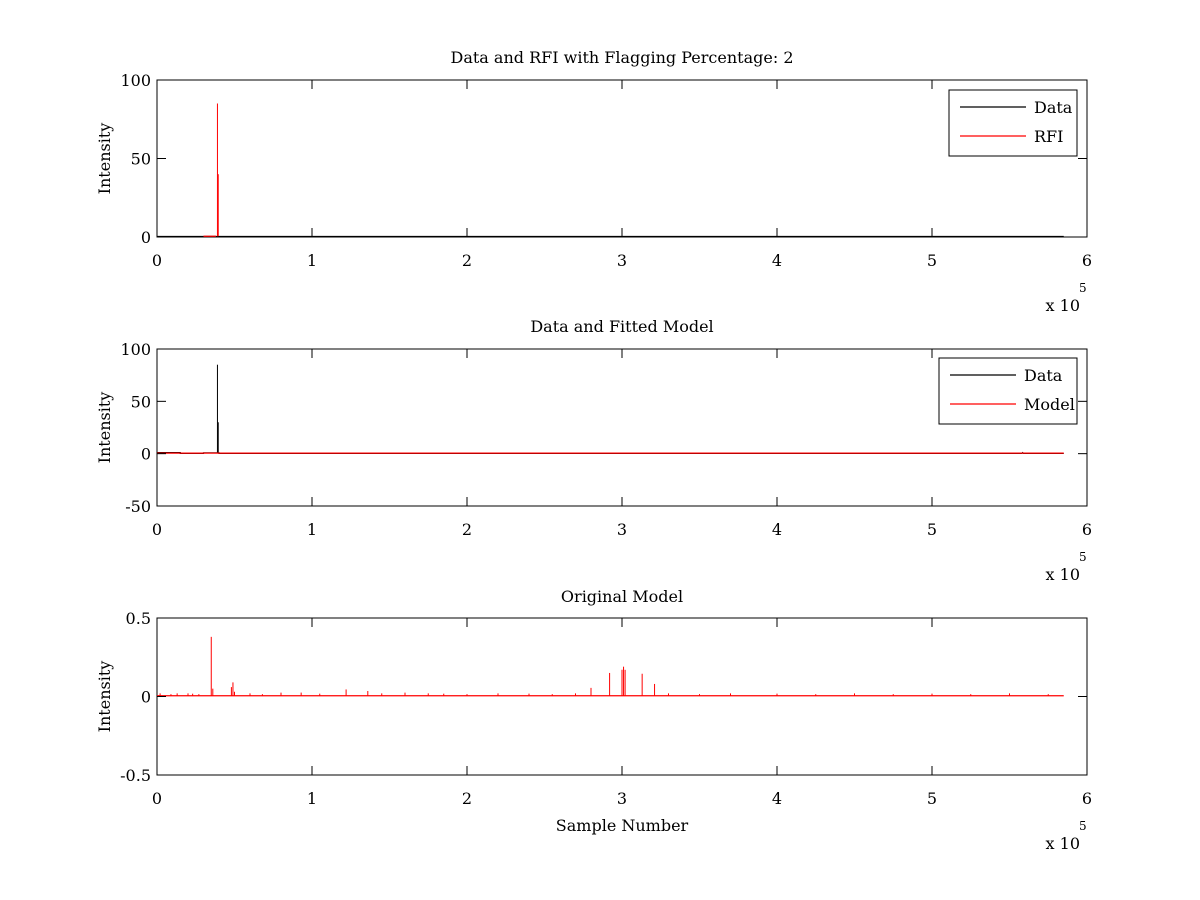  What do you see at coordinates (138, 618) in the screenshot?
I see `y-tick-label: 0.5` at bounding box center [138, 618].